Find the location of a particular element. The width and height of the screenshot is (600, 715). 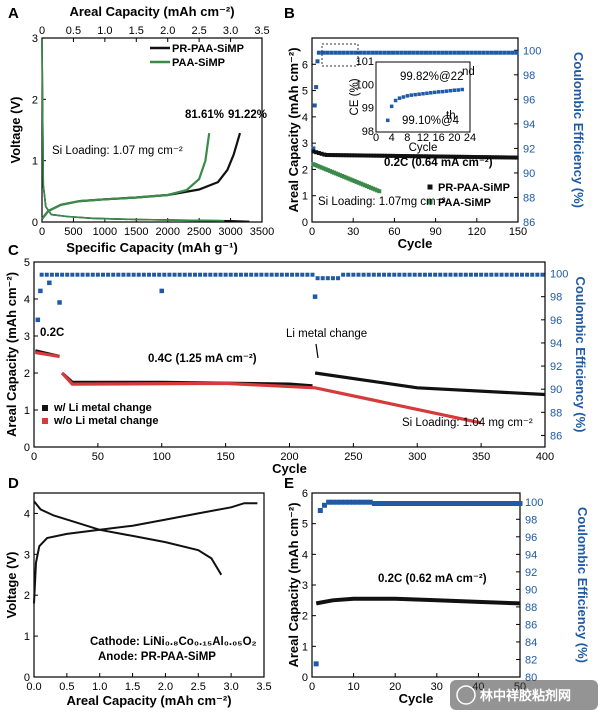

panel-b-si-loading: Si Loading: 1.07mg cm⁻² is located at coordinates (382, 202).